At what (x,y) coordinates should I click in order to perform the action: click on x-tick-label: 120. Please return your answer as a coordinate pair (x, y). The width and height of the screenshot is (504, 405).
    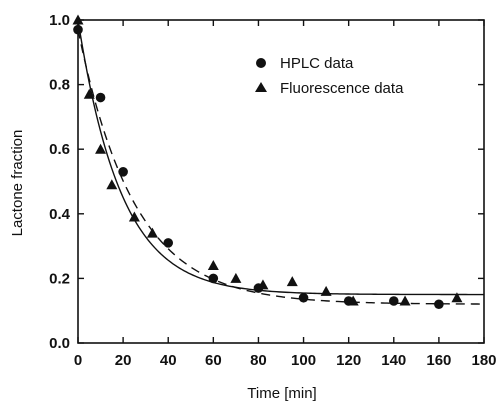
    Looking at the image, I should click on (348, 360).